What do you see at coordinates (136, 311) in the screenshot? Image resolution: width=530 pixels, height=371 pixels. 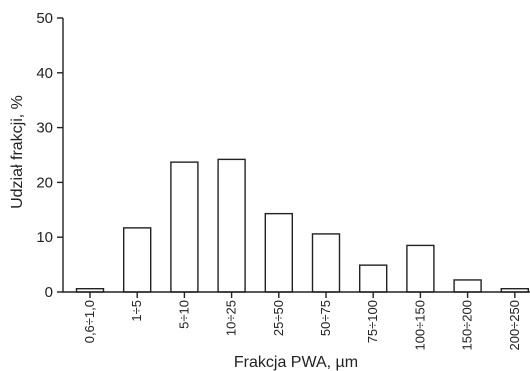 I see `x-category-label: 1÷5` at bounding box center [136, 311].